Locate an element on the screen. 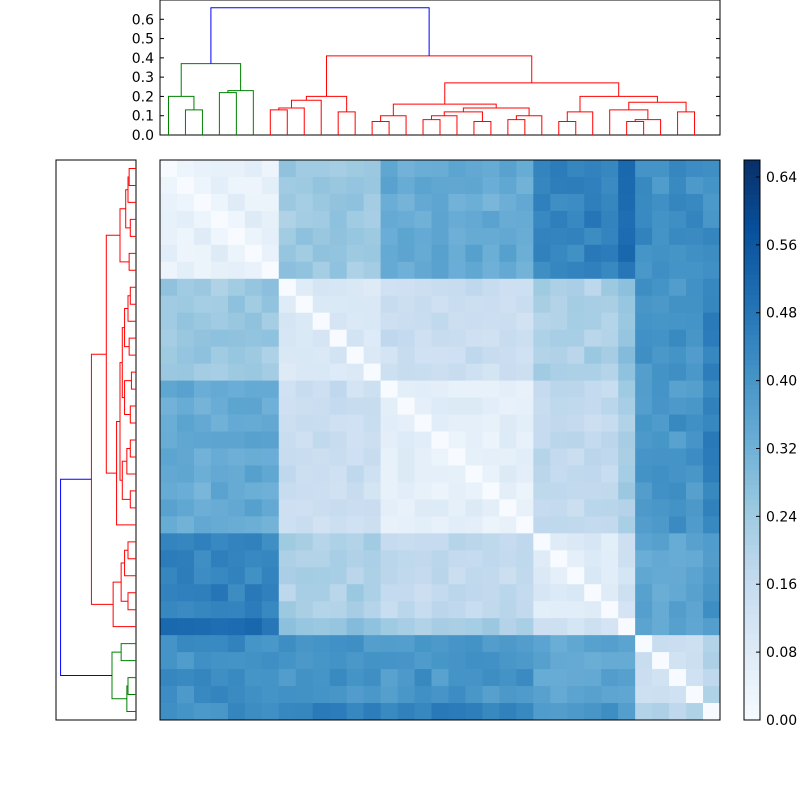 The width and height of the screenshot is (800, 800). colorbar-tick-label: 0.00 is located at coordinates (781, 721).